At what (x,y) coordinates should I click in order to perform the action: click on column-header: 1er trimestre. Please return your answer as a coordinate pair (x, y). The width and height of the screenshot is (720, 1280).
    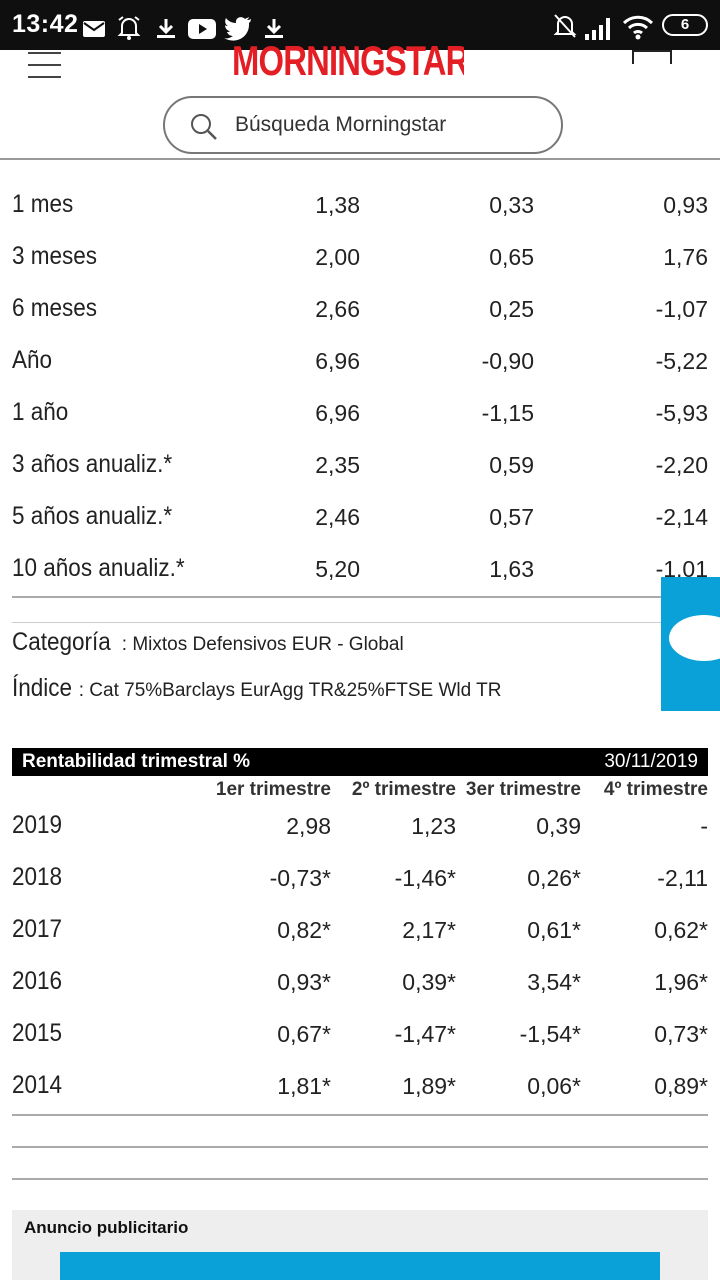
    Looking at the image, I should click on (273, 789).